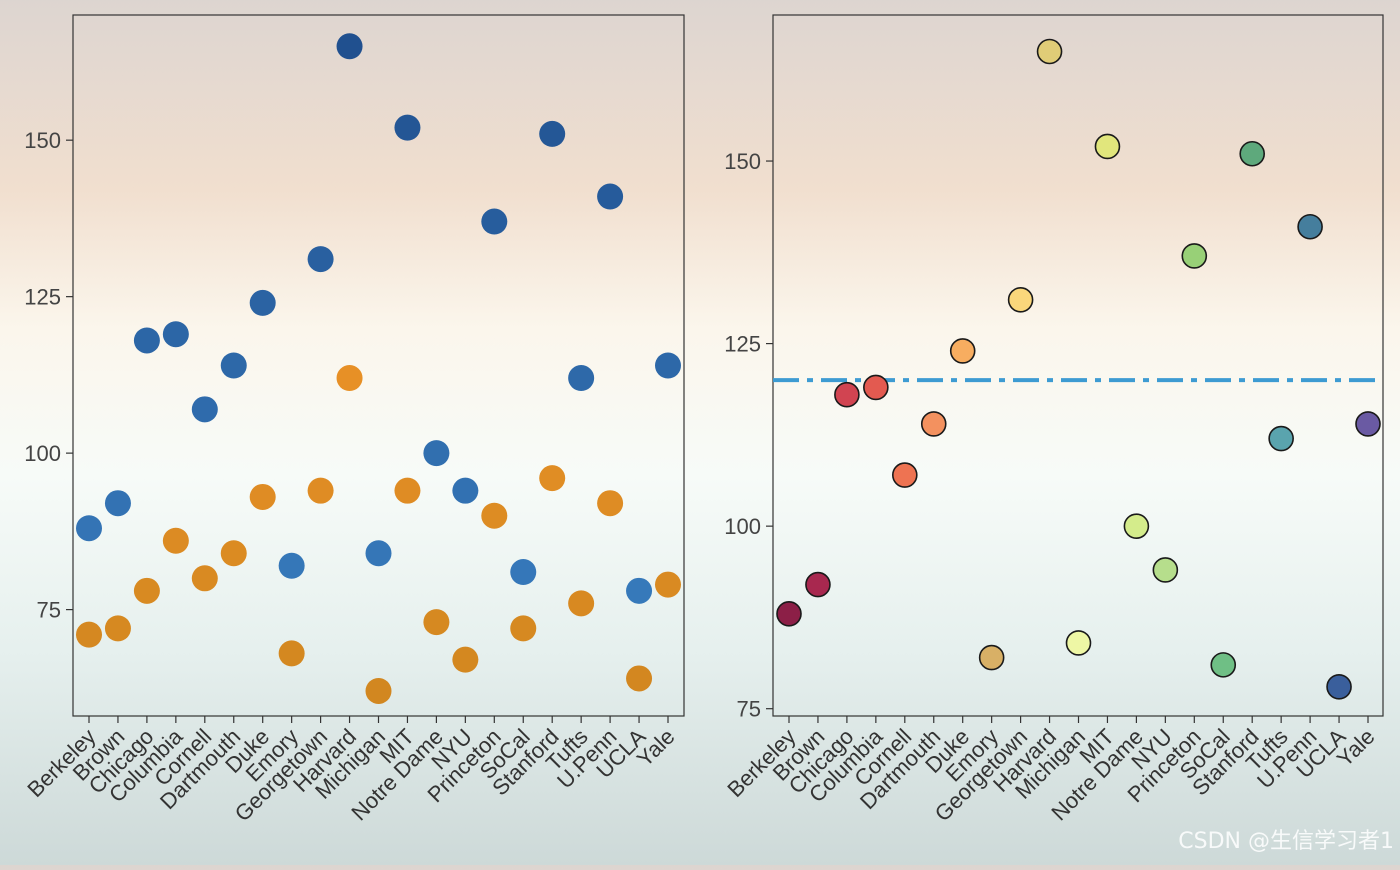  What do you see at coordinates (1286, 841) in the screenshot?
I see `watermark: CSDN @生信学习者1` at bounding box center [1286, 841].